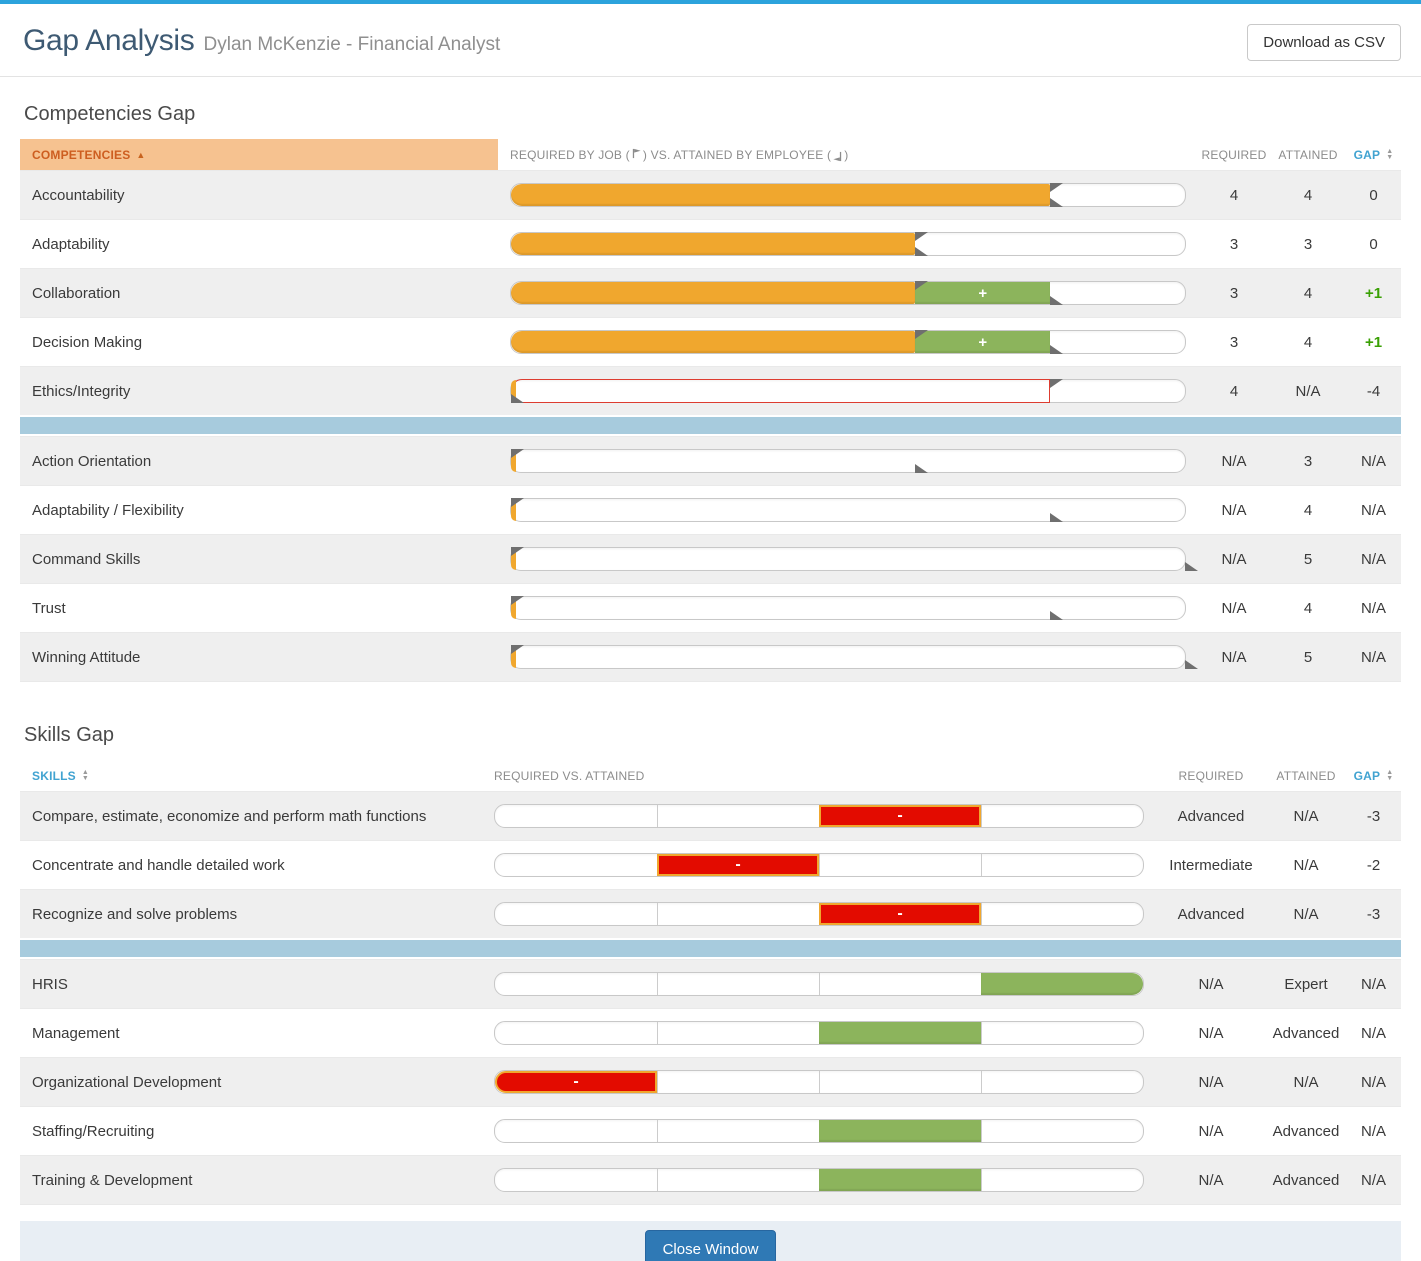 Image resolution: width=1421 pixels, height=1261 pixels. Describe the element at coordinates (1234, 195) in the screenshot. I see `required-value: 4` at that location.